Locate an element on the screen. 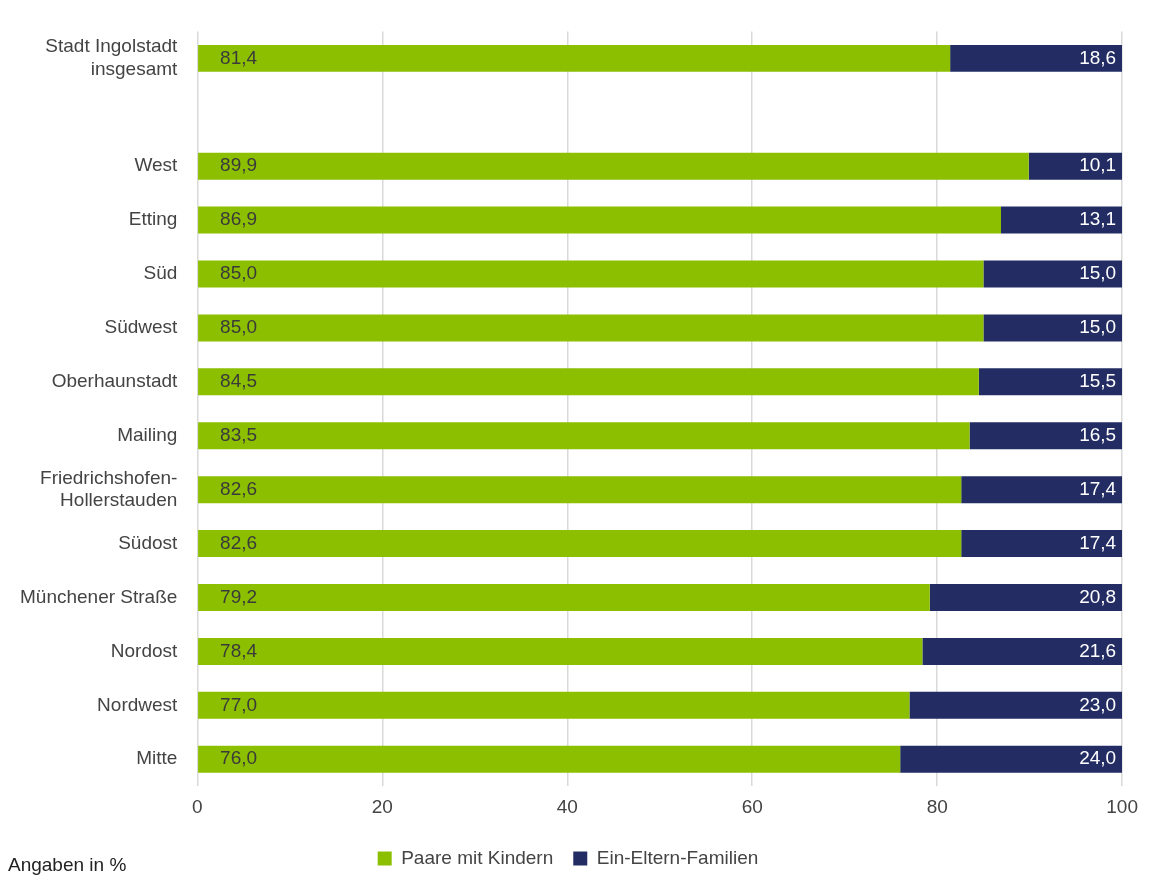  data-label: 76,0 is located at coordinates (239, 758).